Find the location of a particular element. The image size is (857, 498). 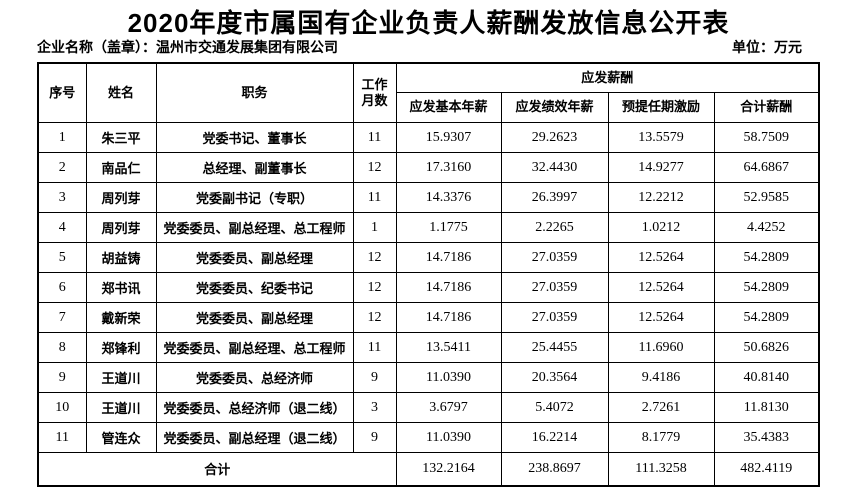

header-row-group: 序号 姓名 职务 工作月数 应发薪酬 is located at coordinates (428, 92).